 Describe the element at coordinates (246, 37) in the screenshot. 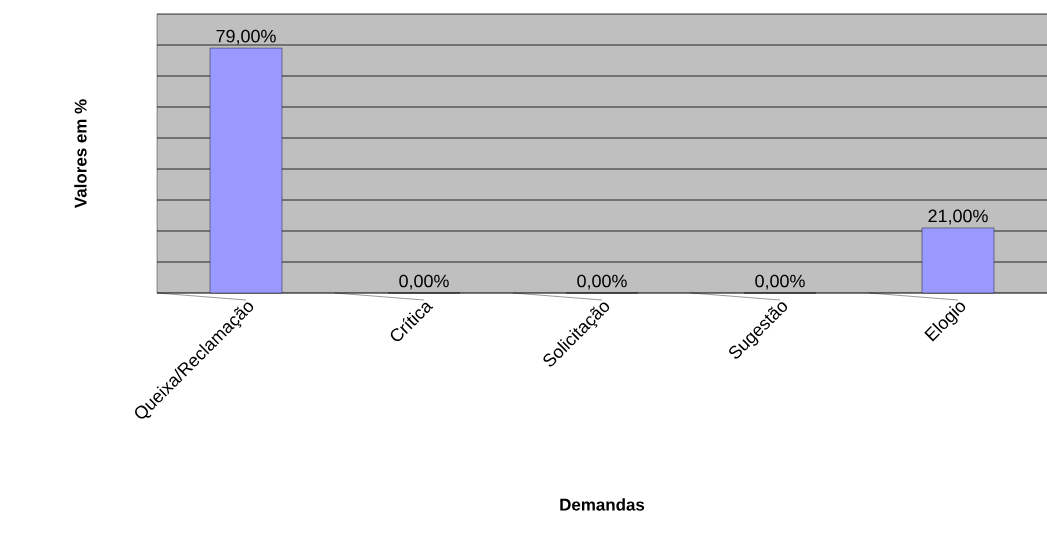

I see `data-label: 79,00%` at that location.